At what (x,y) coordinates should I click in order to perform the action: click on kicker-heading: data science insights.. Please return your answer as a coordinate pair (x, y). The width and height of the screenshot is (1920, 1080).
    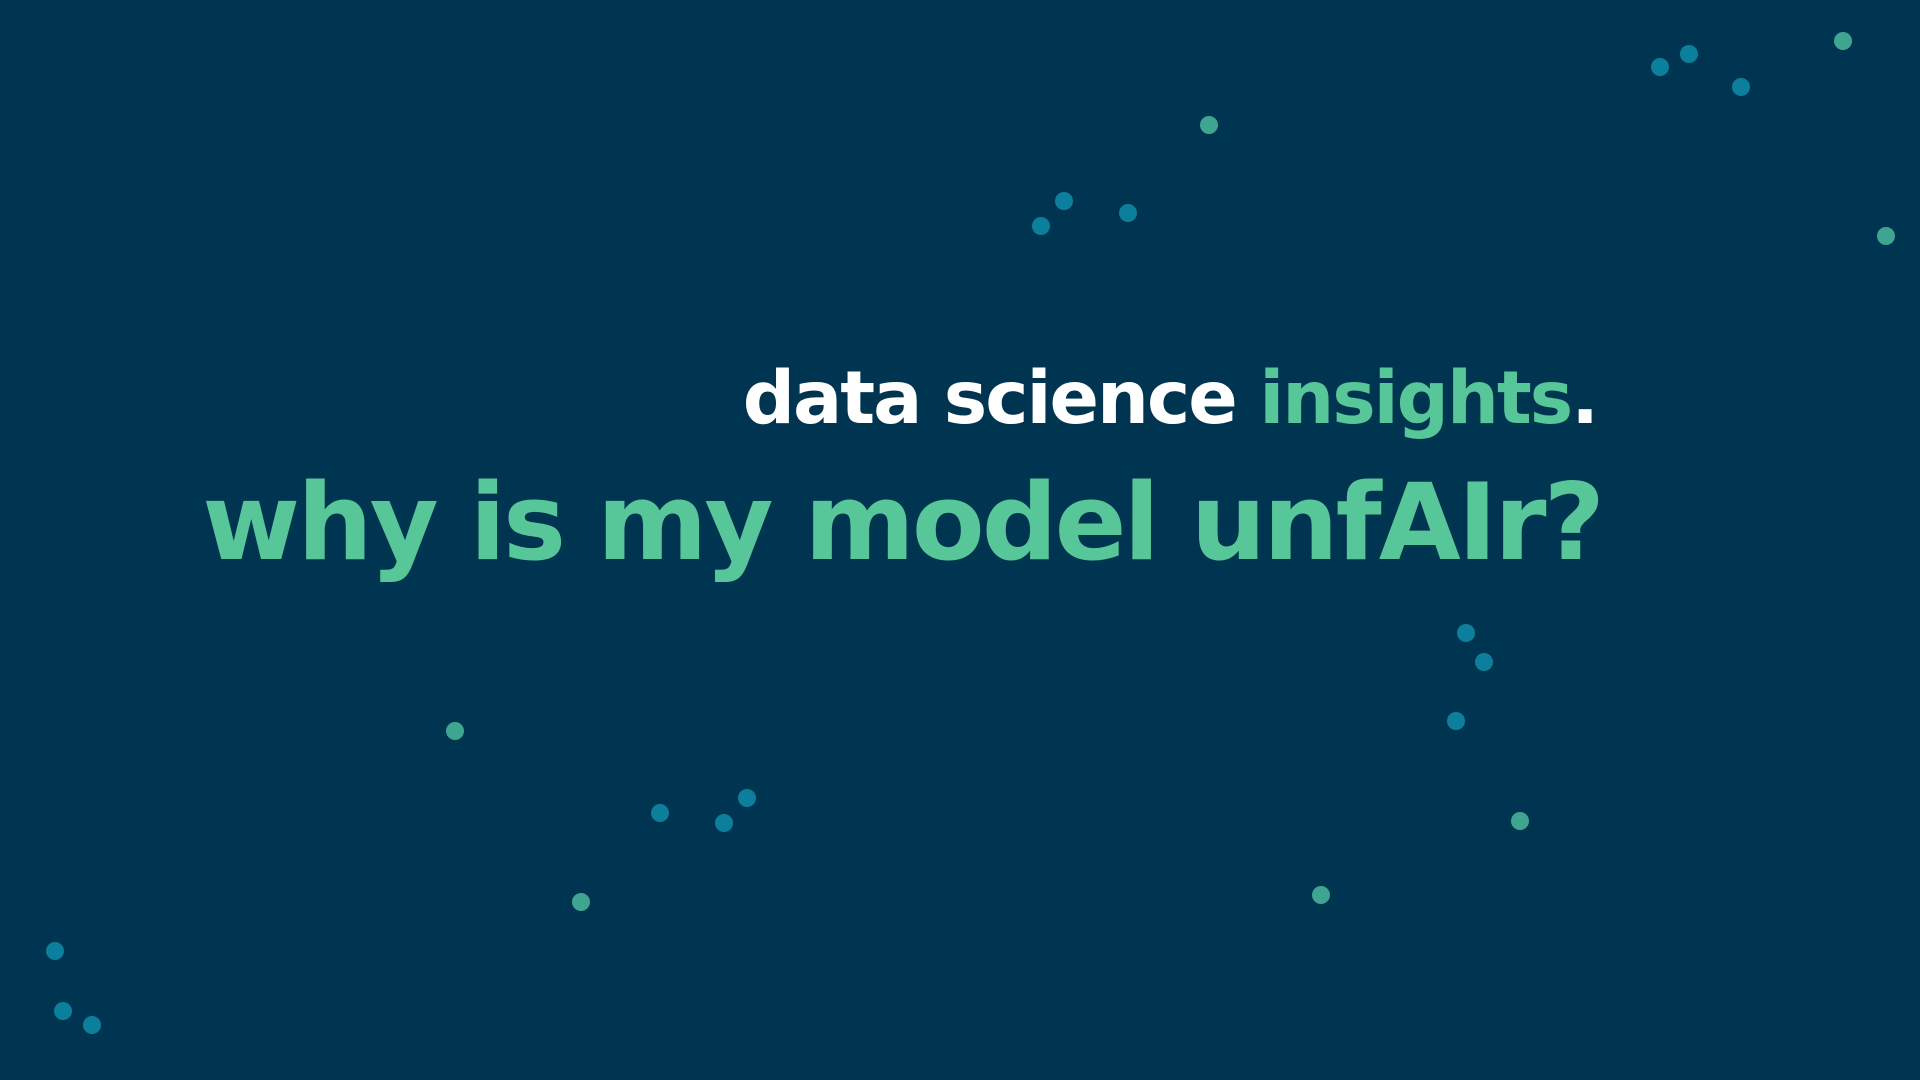
    Looking at the image, I should click on (1171, 398).